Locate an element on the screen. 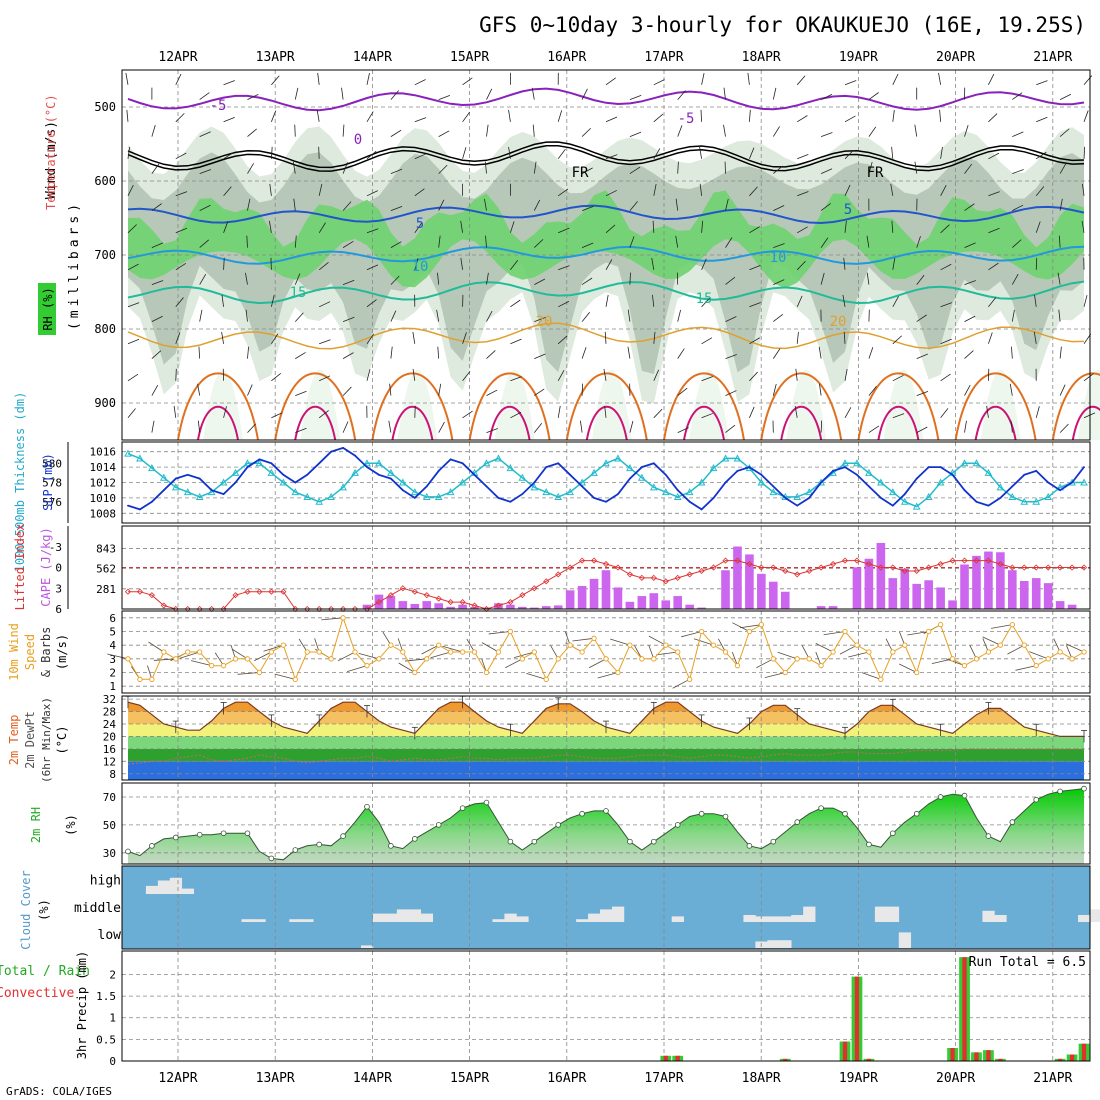 The image size is (1100, 1100). isotherm-label: -5 is located at coordinates (218, 106).